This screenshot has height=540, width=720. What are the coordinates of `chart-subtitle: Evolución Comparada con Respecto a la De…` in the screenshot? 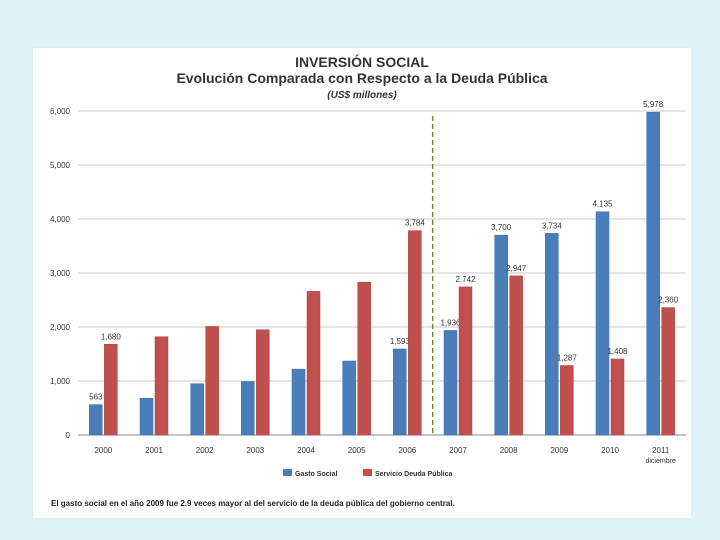 It's located at (362, 78).